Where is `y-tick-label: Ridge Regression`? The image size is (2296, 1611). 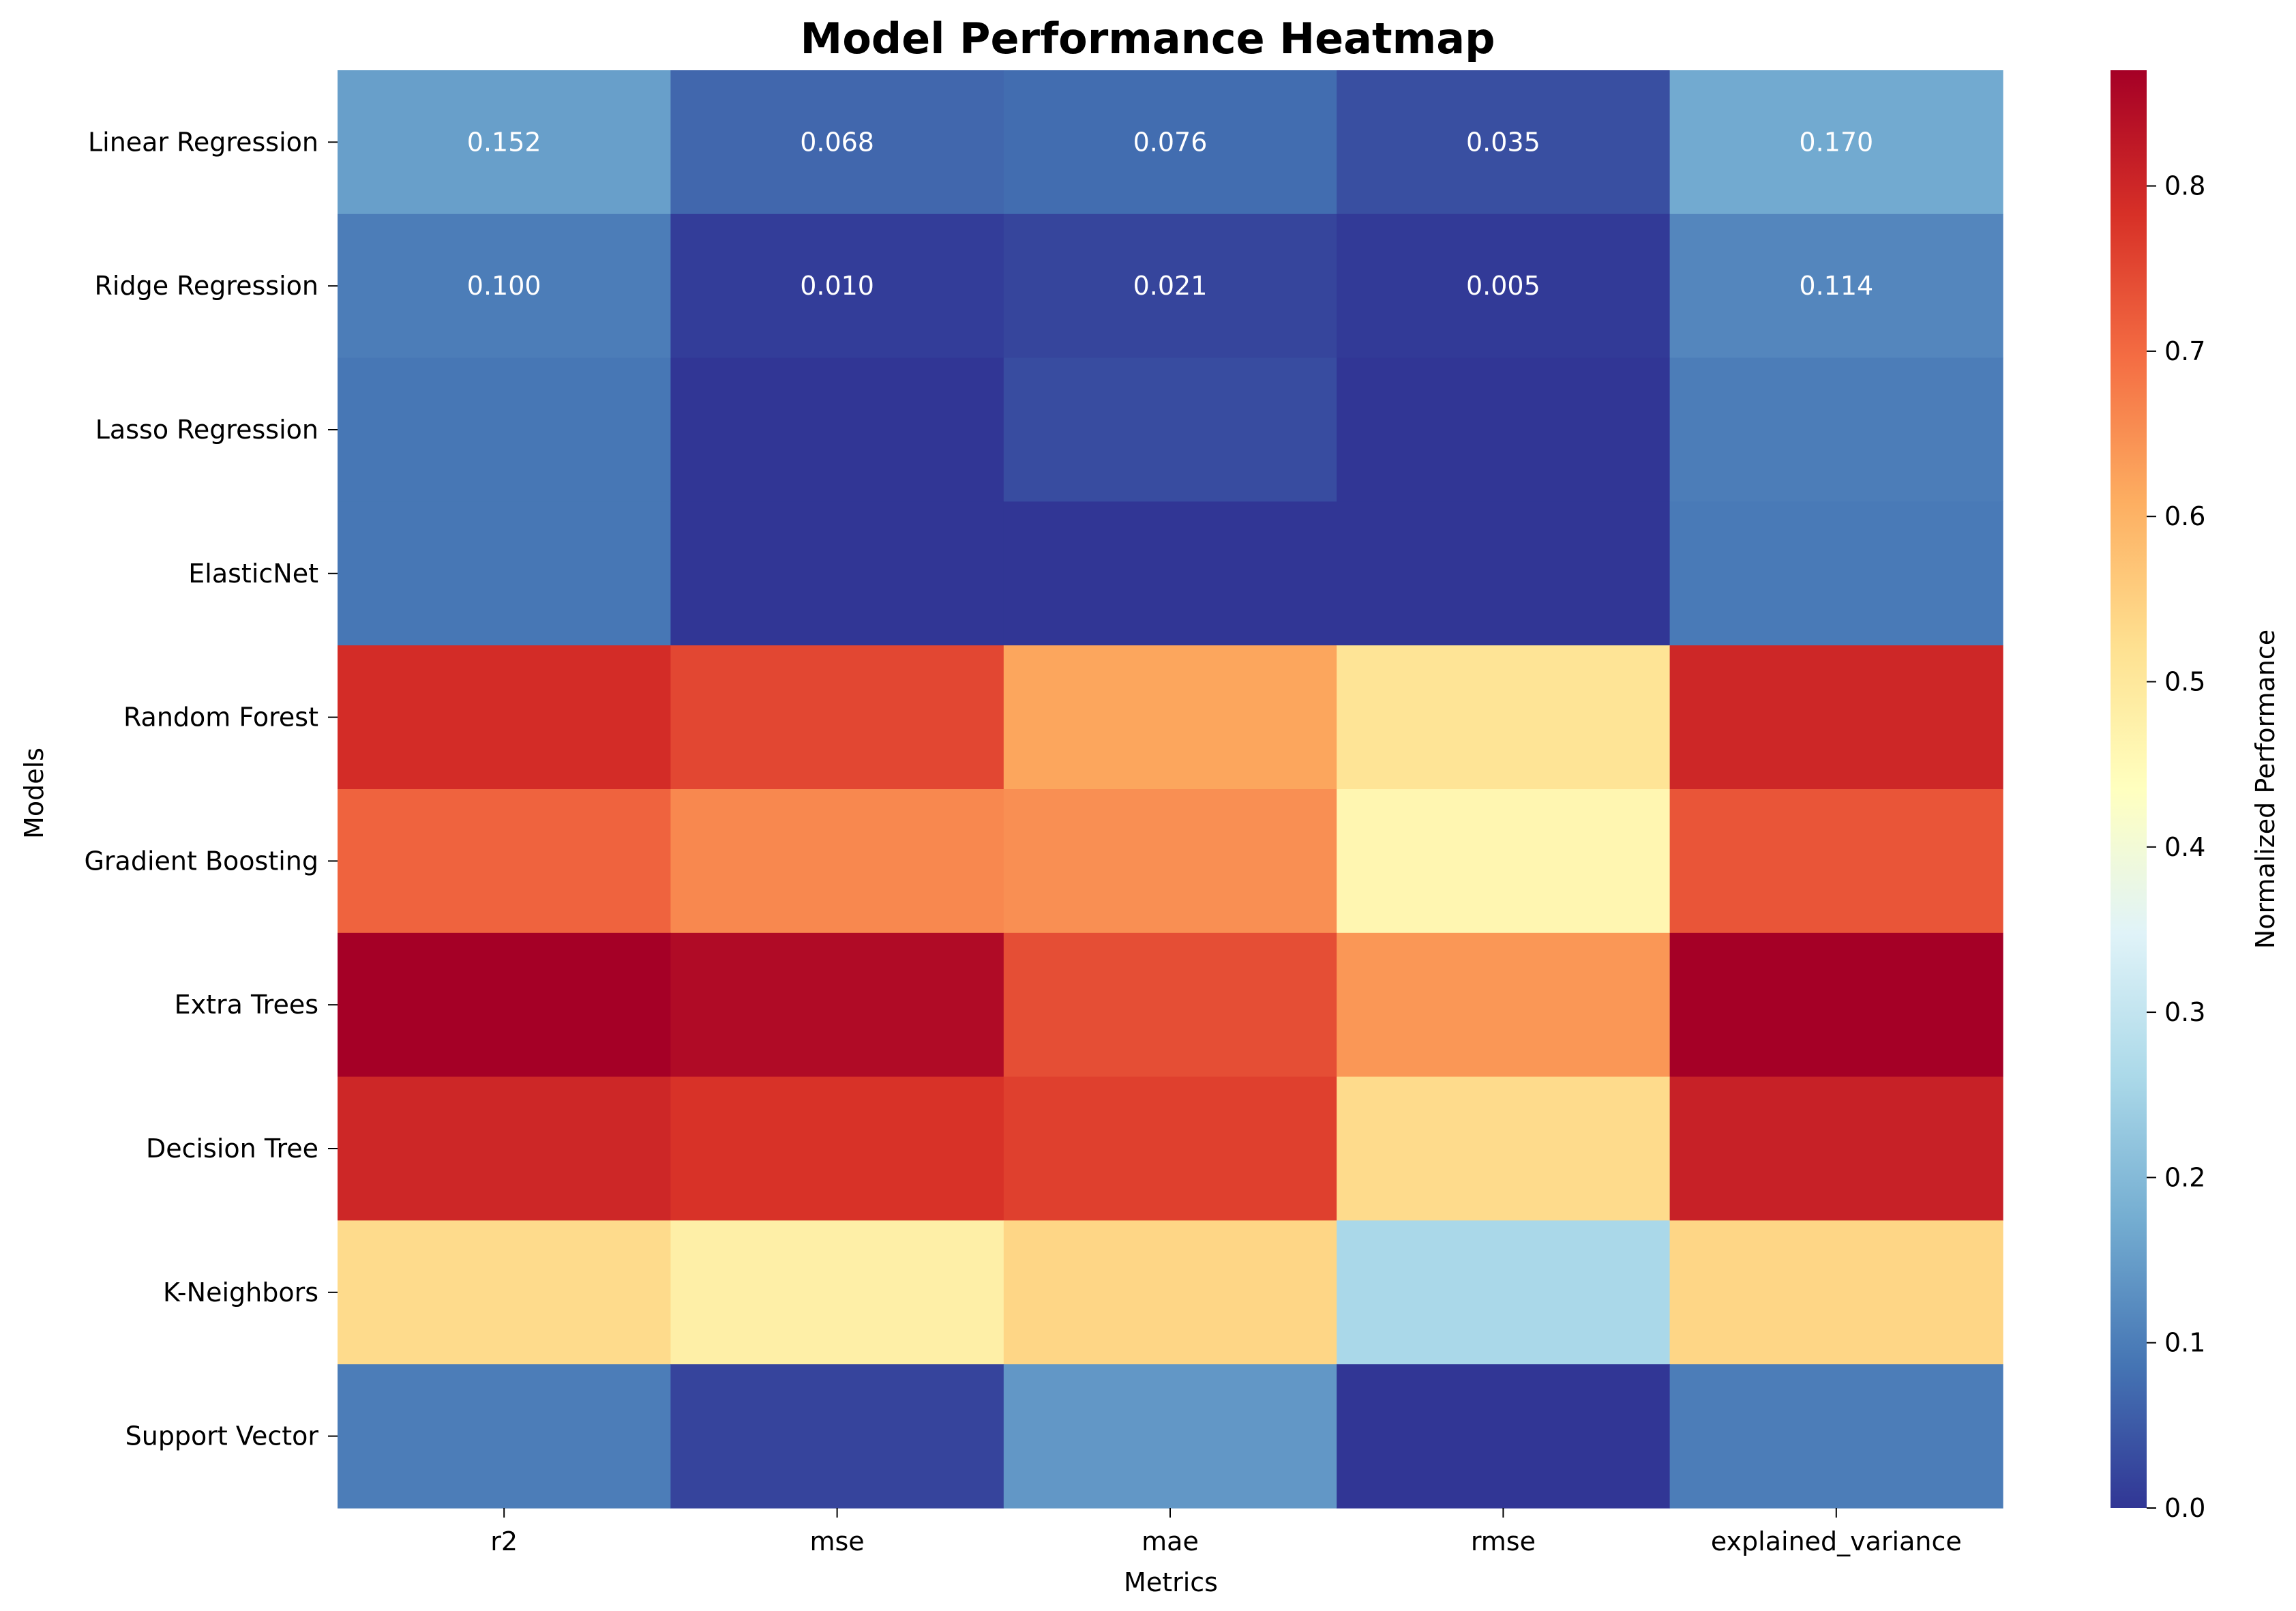 y-tick-label: Ridge Regression is located at coordinates (206, 286).